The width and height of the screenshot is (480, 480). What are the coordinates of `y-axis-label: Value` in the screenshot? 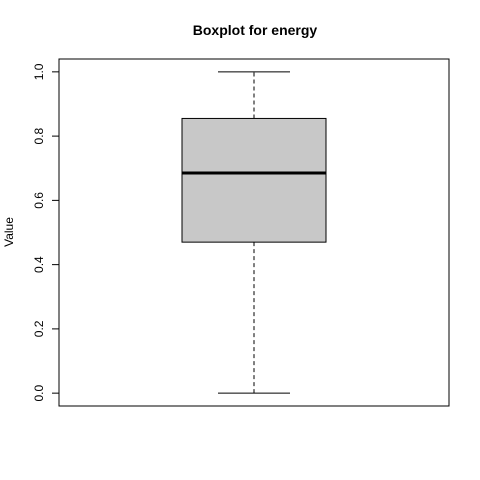 It's located at (9, 232).